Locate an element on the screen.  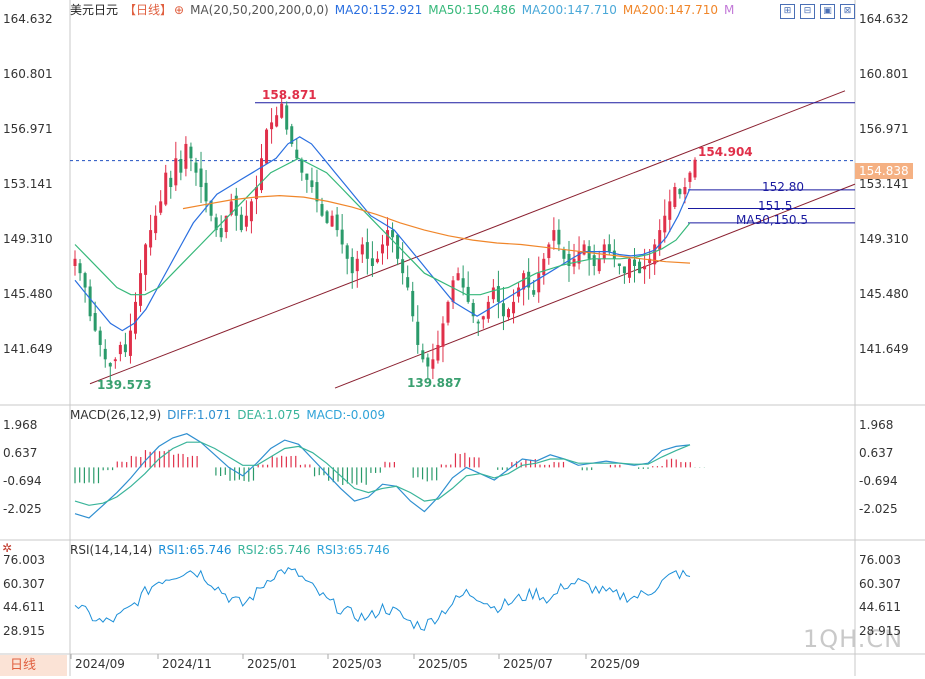
rsi-y-tick-left: 76.003 is located at coordinates (24, 560).